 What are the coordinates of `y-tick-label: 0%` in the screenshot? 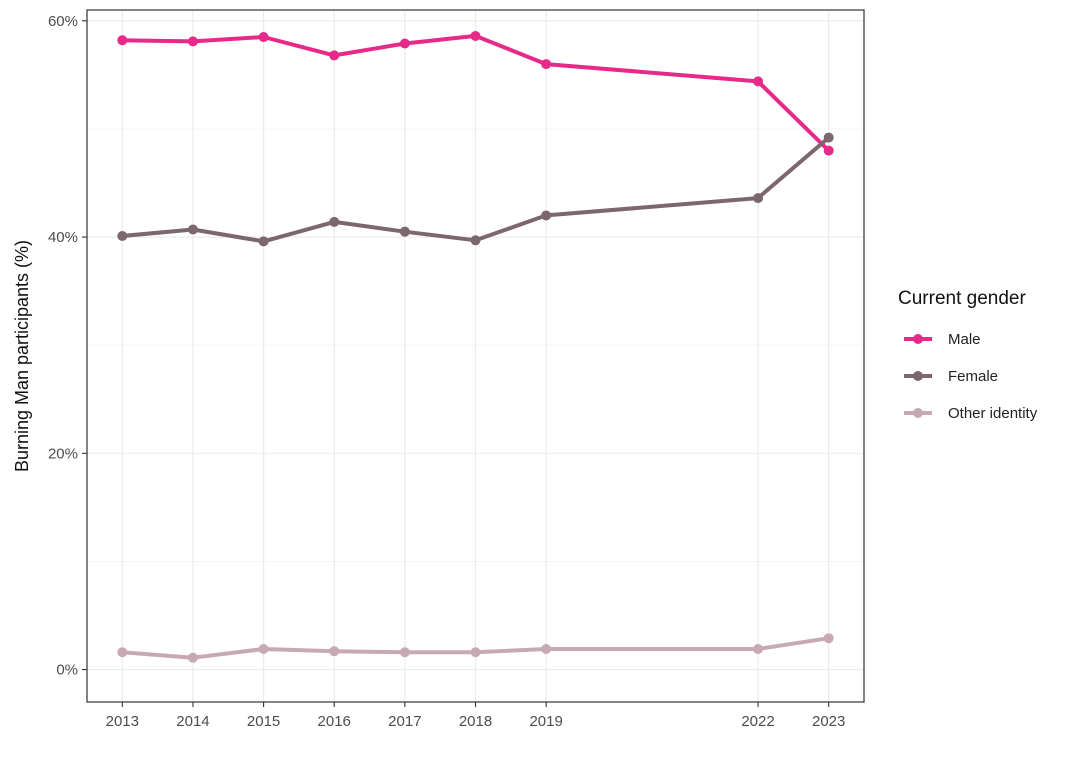 It's located at (67, 670).